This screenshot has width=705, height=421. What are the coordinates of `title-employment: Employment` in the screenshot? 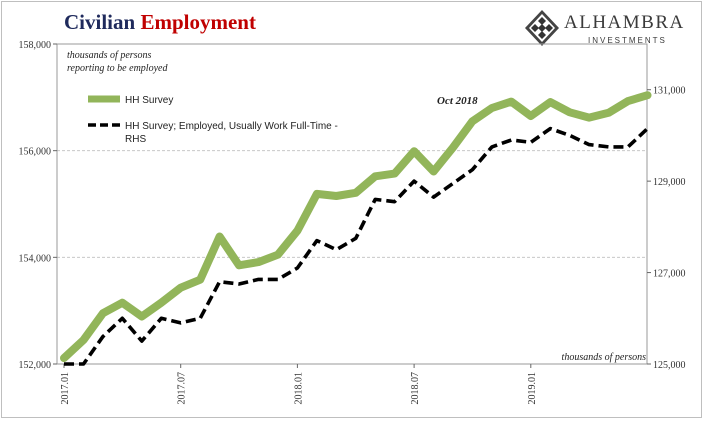 It's located at (198, 22).